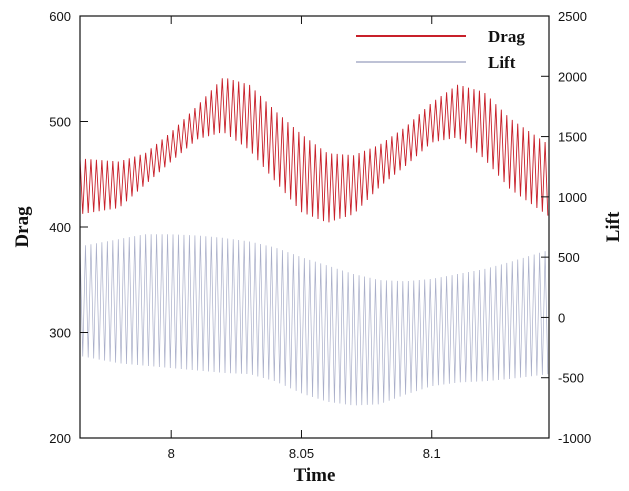 Image resolution: width=629 pixels, height=491 pixels. What do you see at coordinates (561, 317) in the screenshot?
I see `right-y-tick-label: 0` at bounding box center [561, 317].